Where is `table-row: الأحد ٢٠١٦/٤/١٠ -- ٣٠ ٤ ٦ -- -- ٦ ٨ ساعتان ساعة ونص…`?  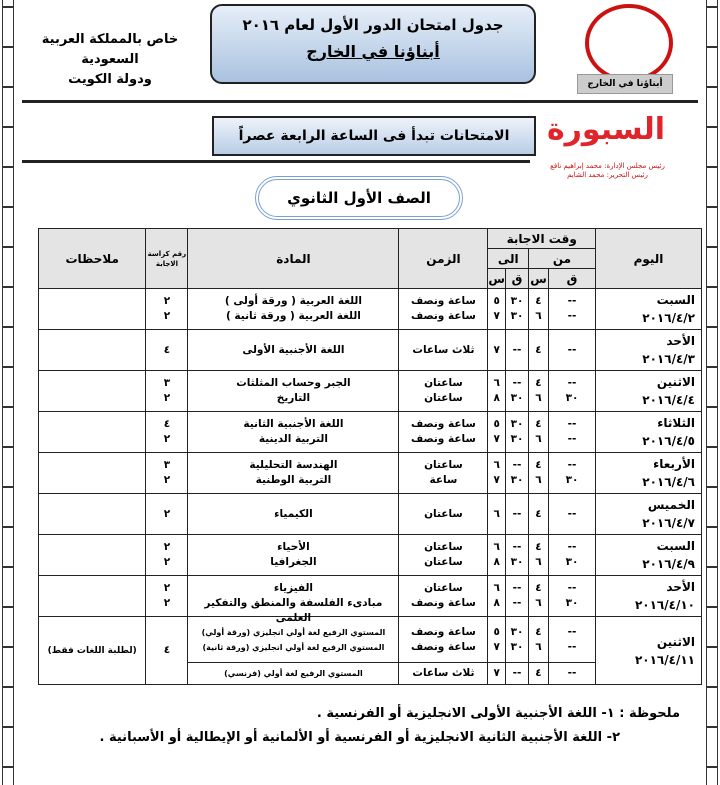
table-row: الأحد ٢٠١٦/٤/١٠ -- ٣٠ ٤ ٦ -- -- ٦ ٨ ساعتان ساعة ونص… is located at coordinates (369, 599).